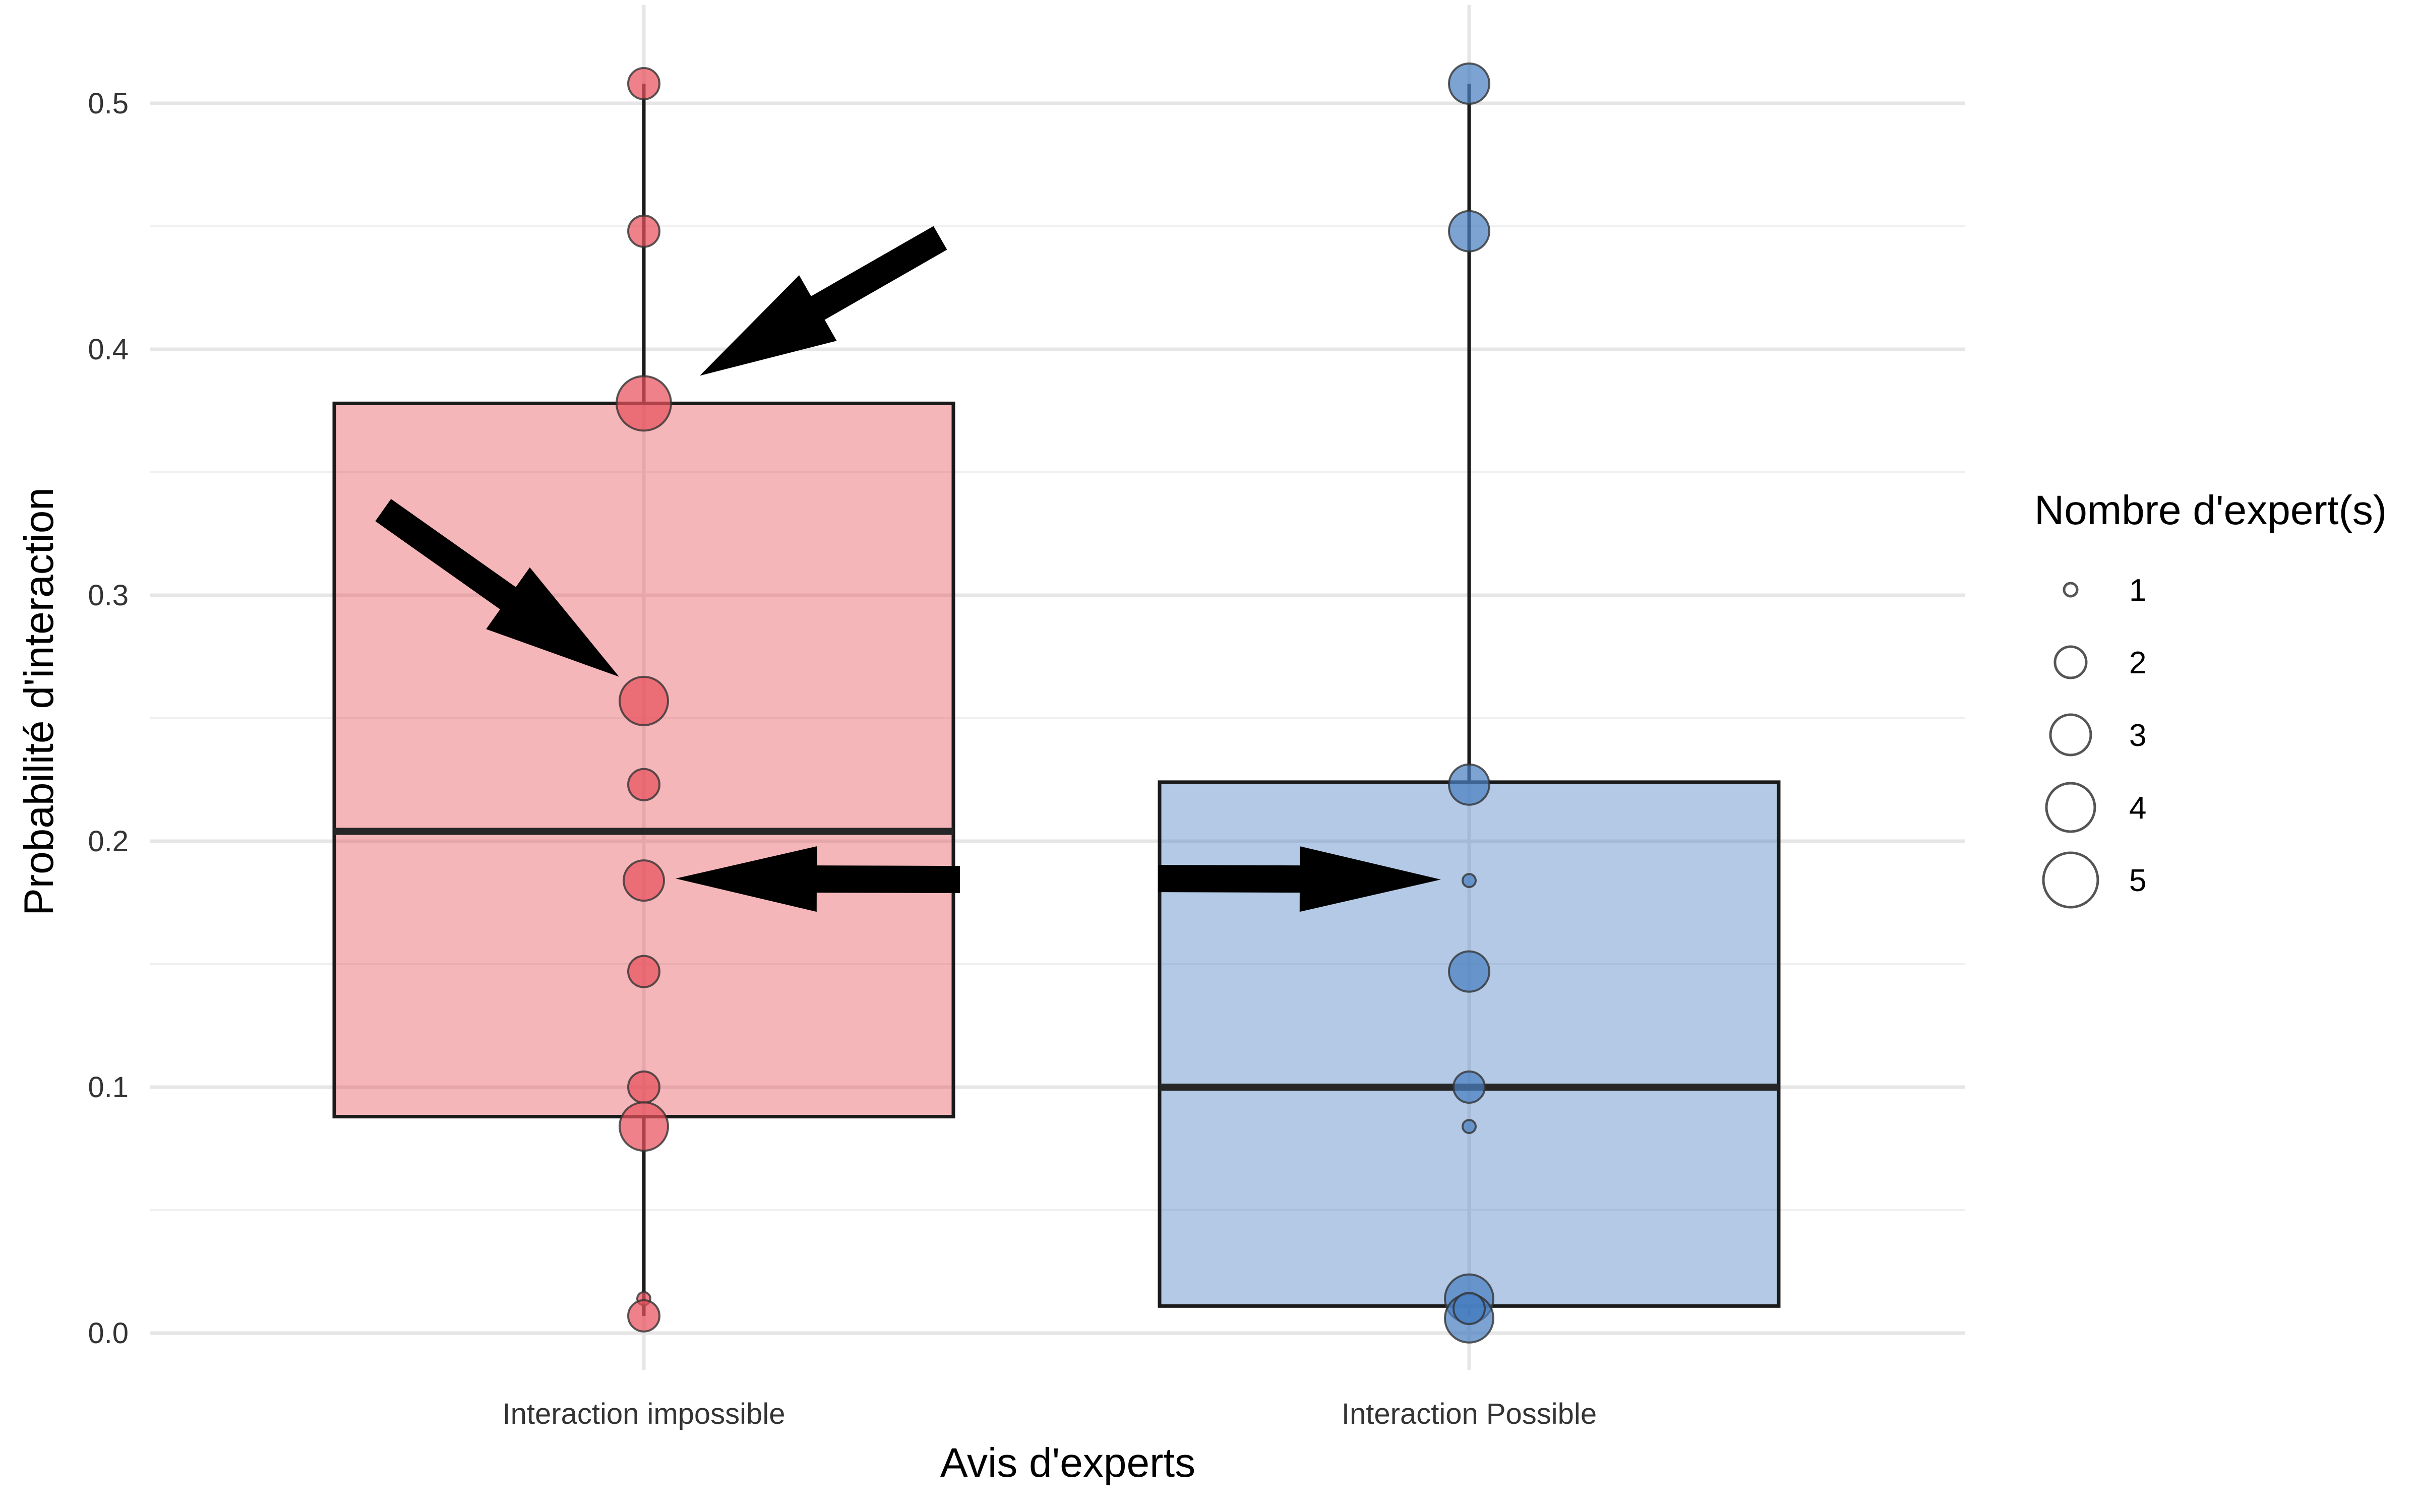 This screenshot has height=1512, width=2420. What do you see at coordinates (39, 702) in the screenshot?
I see `y-axis-title: Probabilité d'interaction` at bounding box center [39, 702].